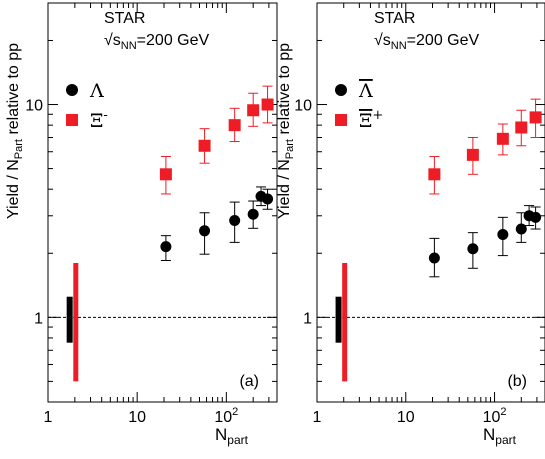  I want to click on x-tick-label: 10, so click(406, 417).